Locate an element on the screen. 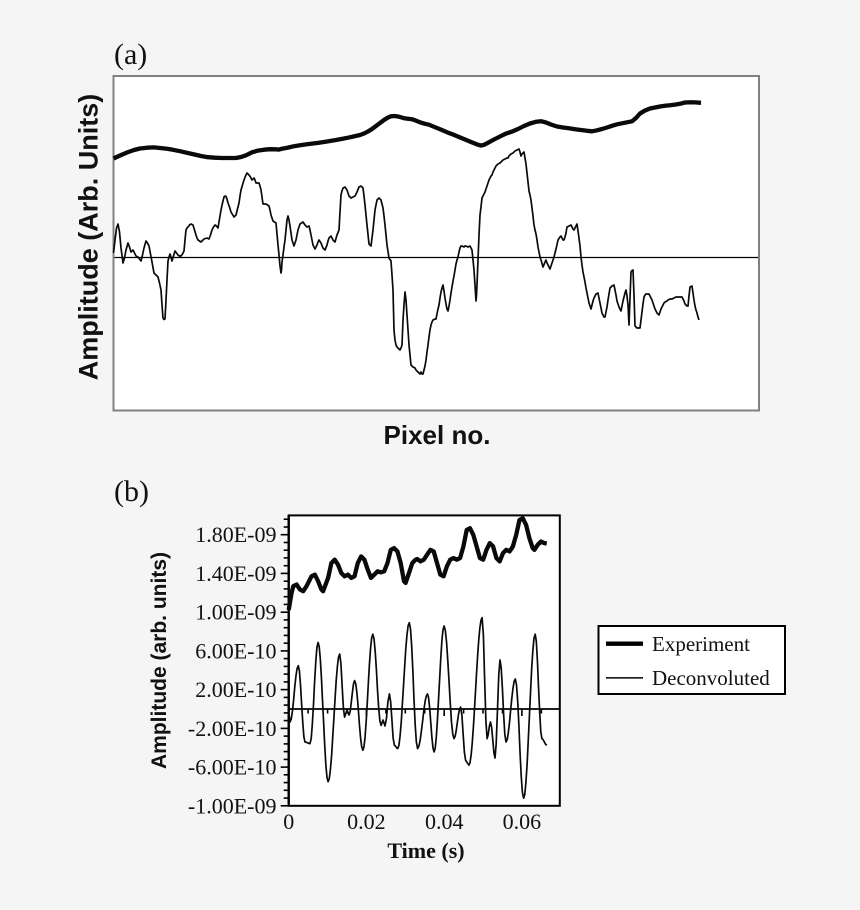 The width and height of the screenshot is (860, 910). svg-text: Pixel no. is located at coordinates (437, 435).